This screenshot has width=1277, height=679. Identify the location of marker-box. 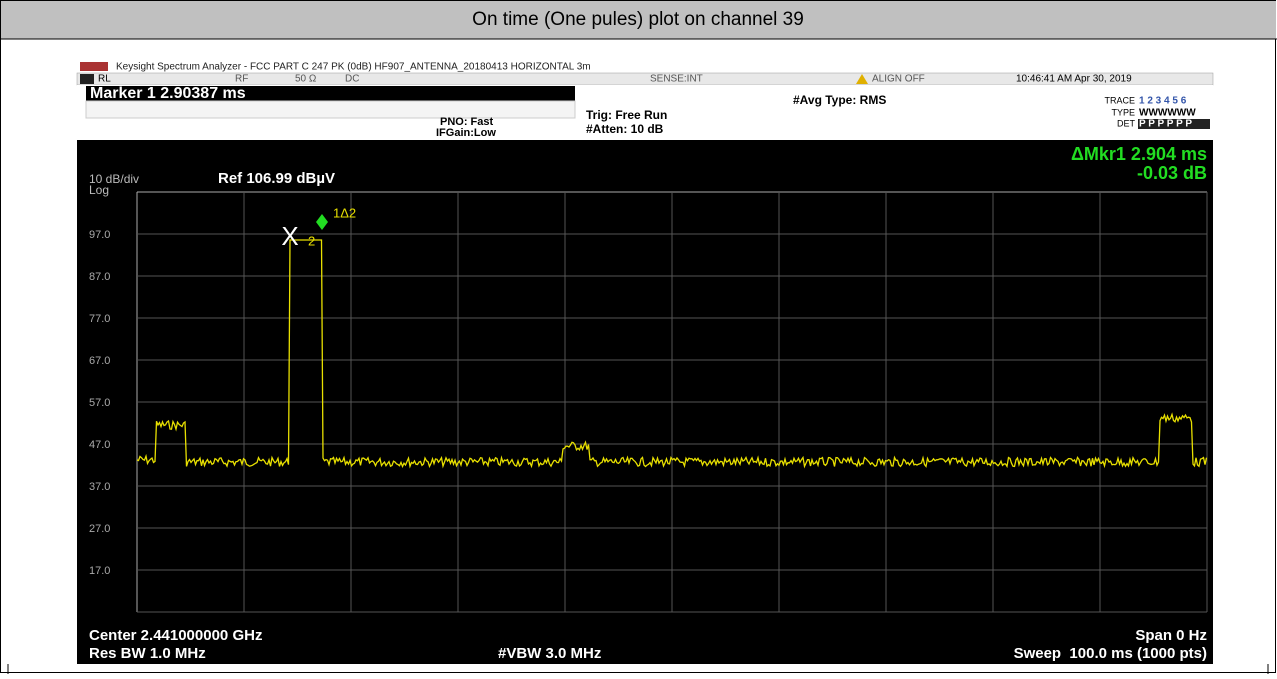
(330, 93).